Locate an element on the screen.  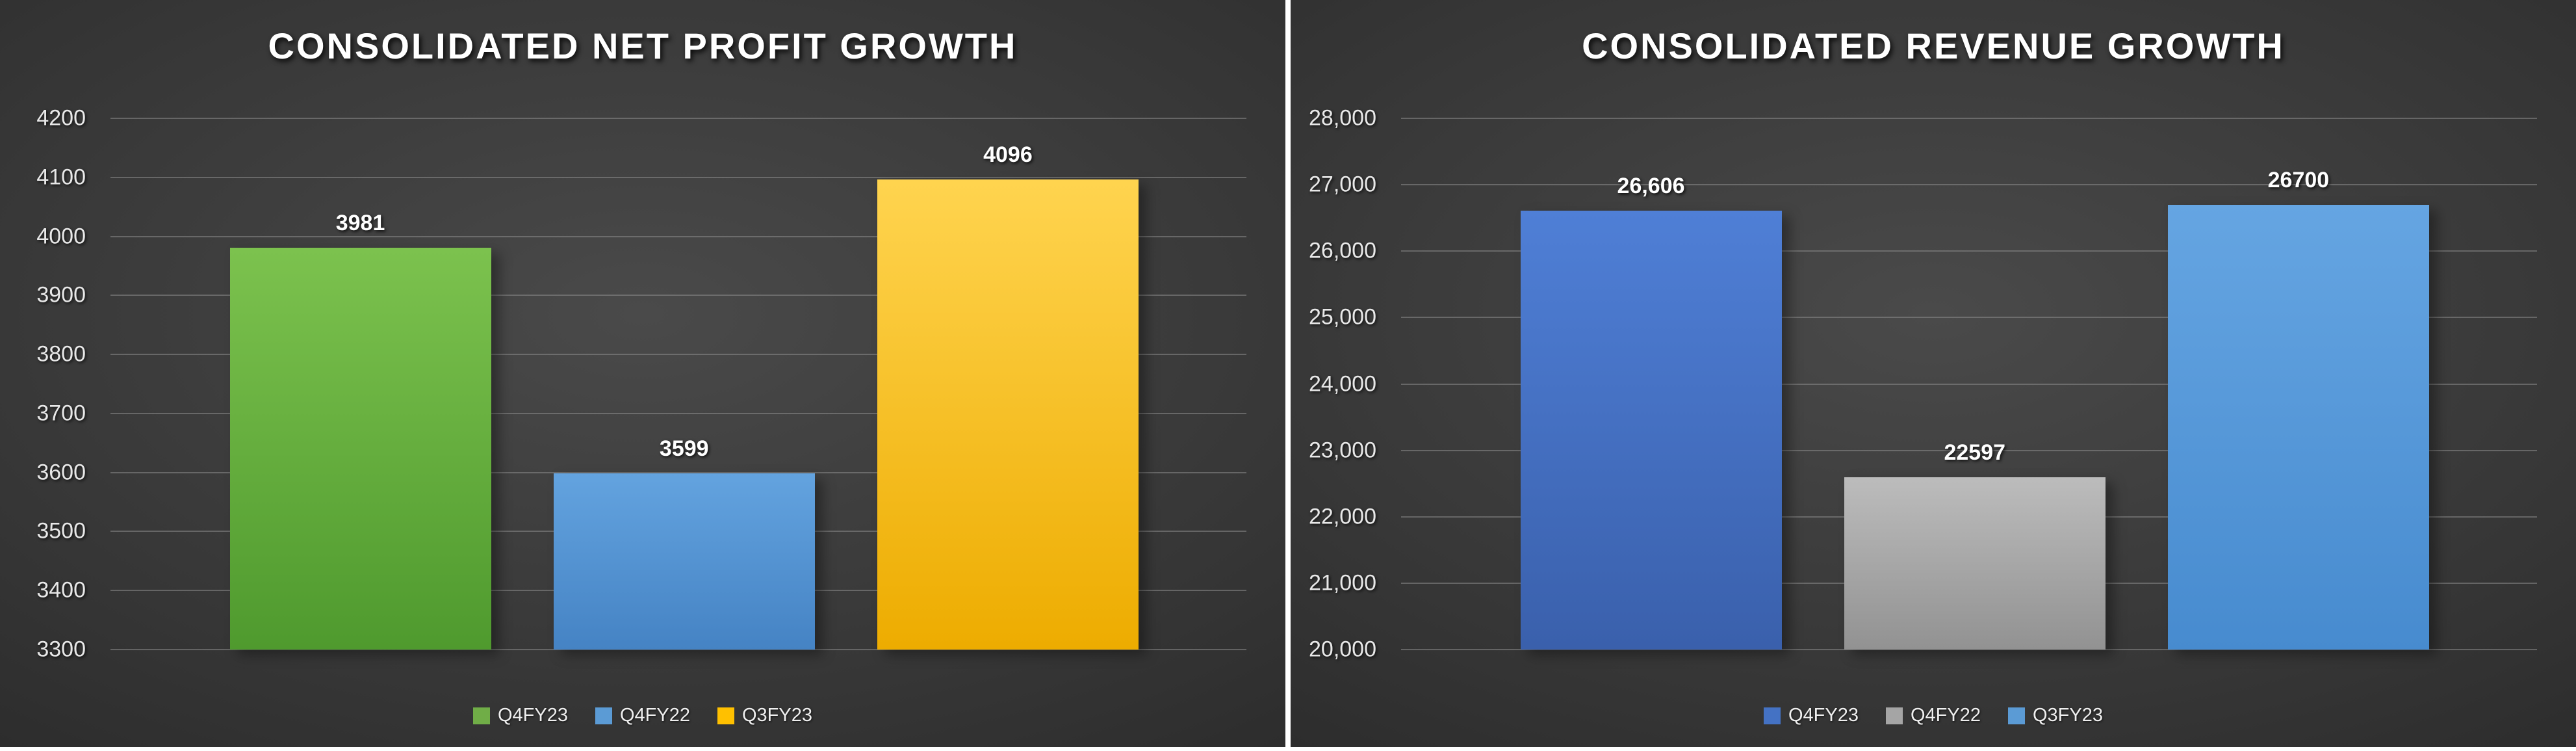
bar-data-label: 26700 is located at coordinates (2298, 179).